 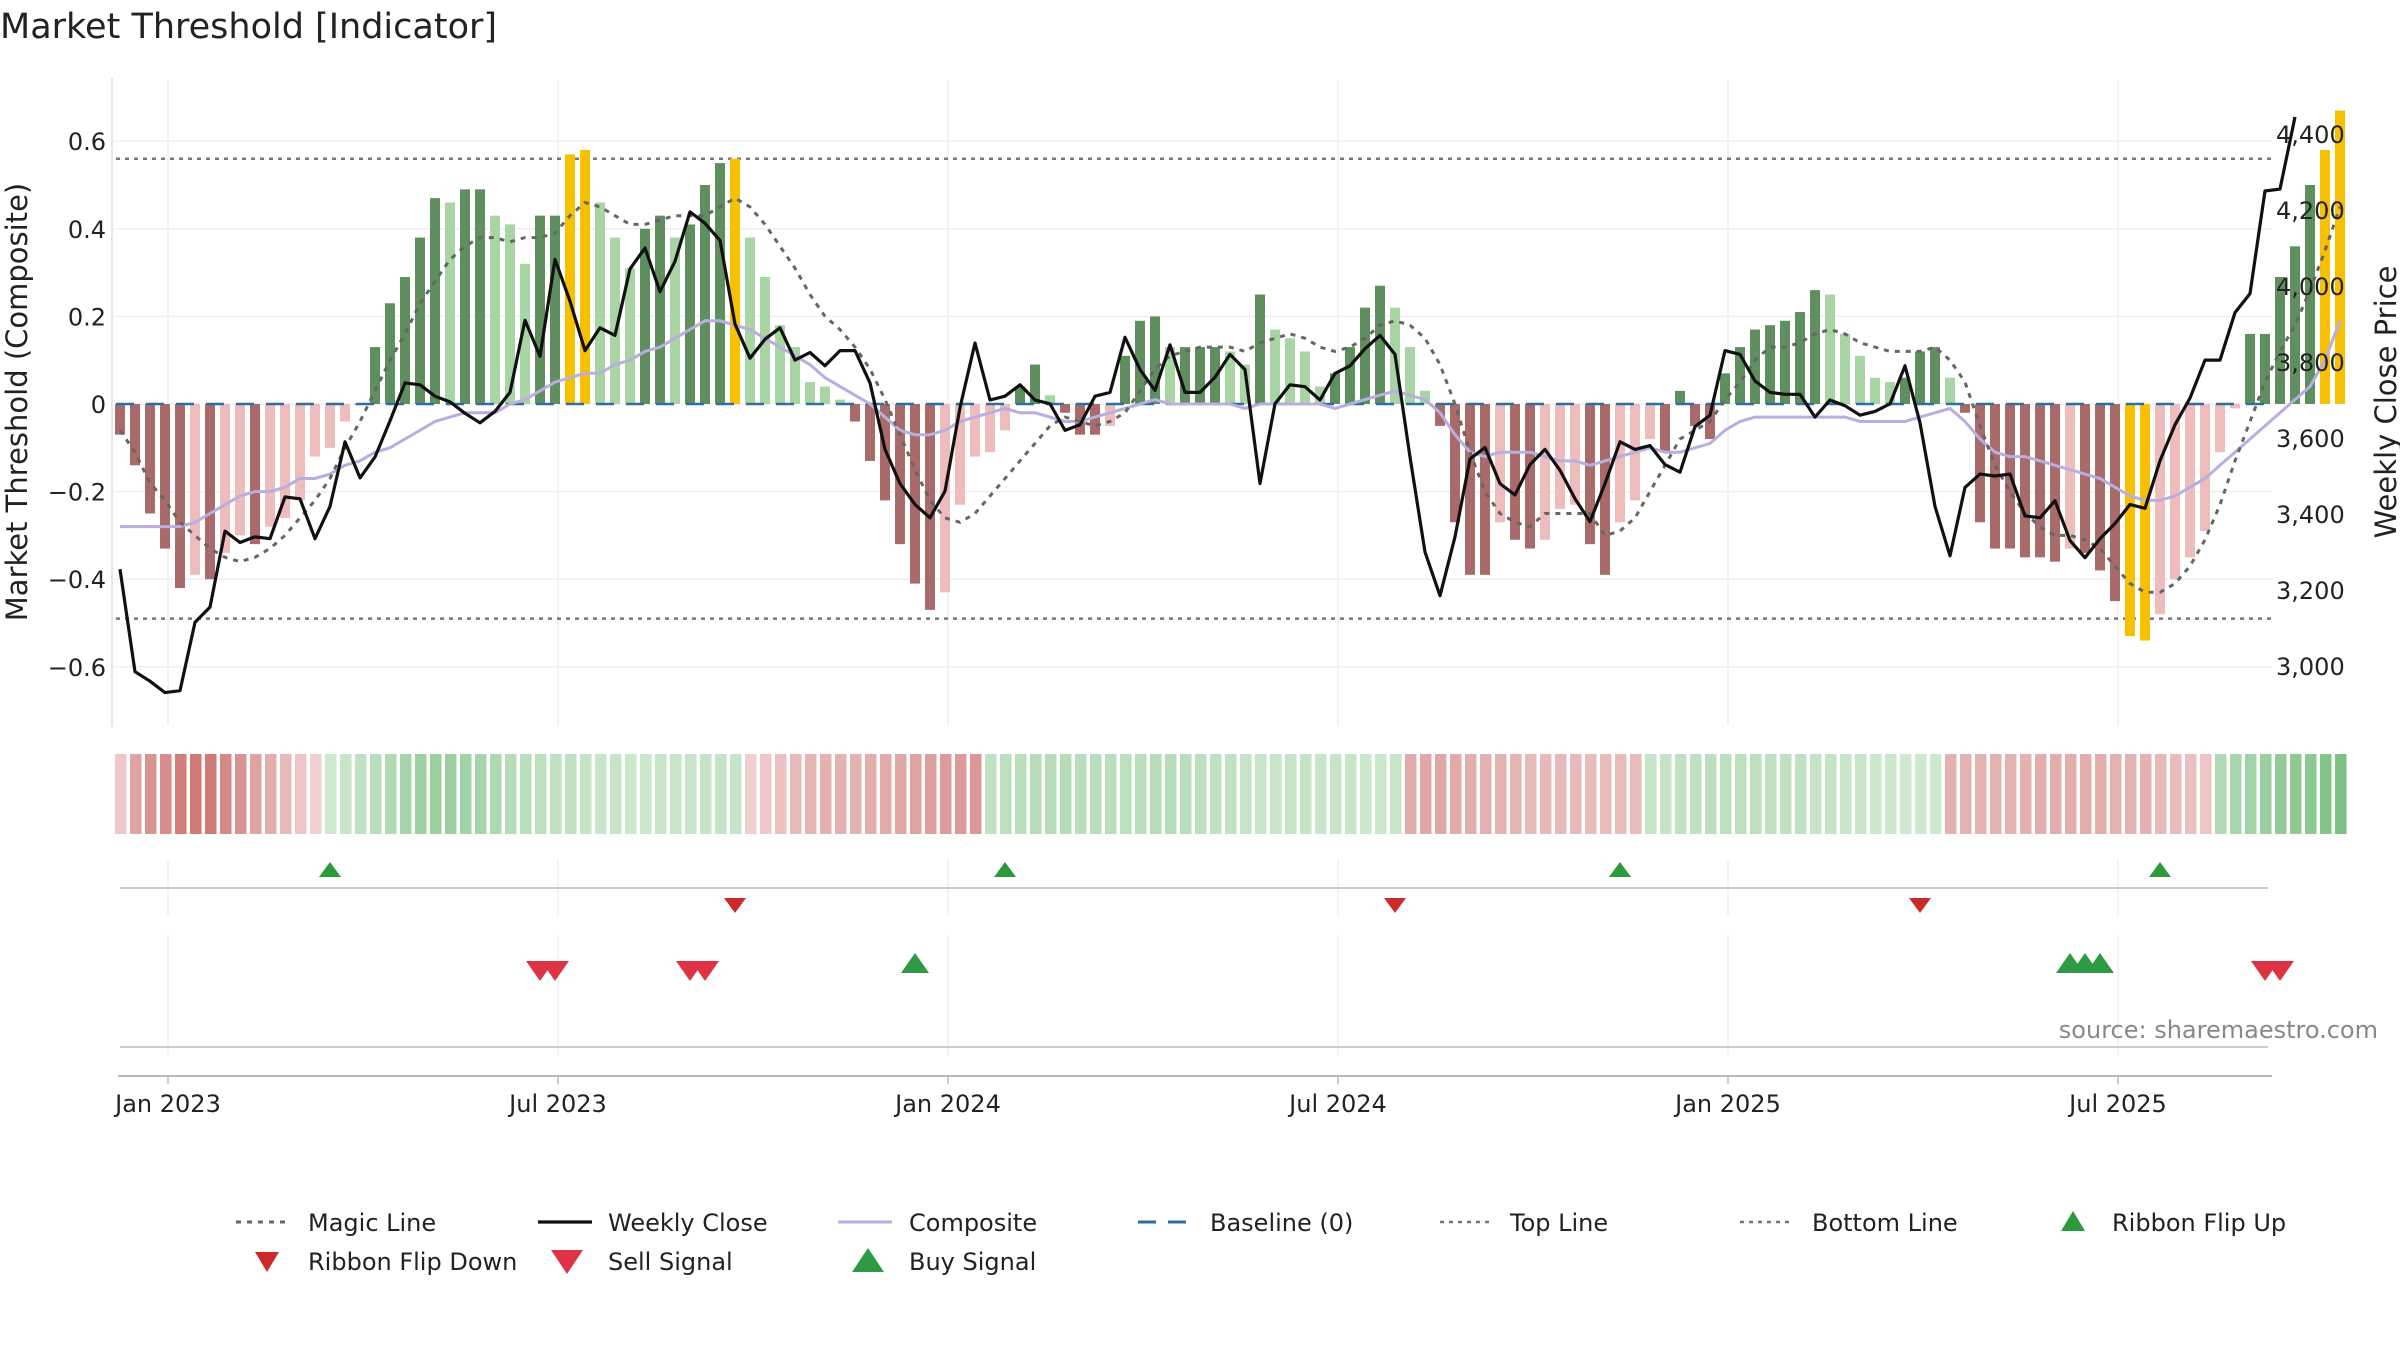 I want to click on legend-item-flip-down: Ribbon Flip Down, so click(x=386, y=1262).